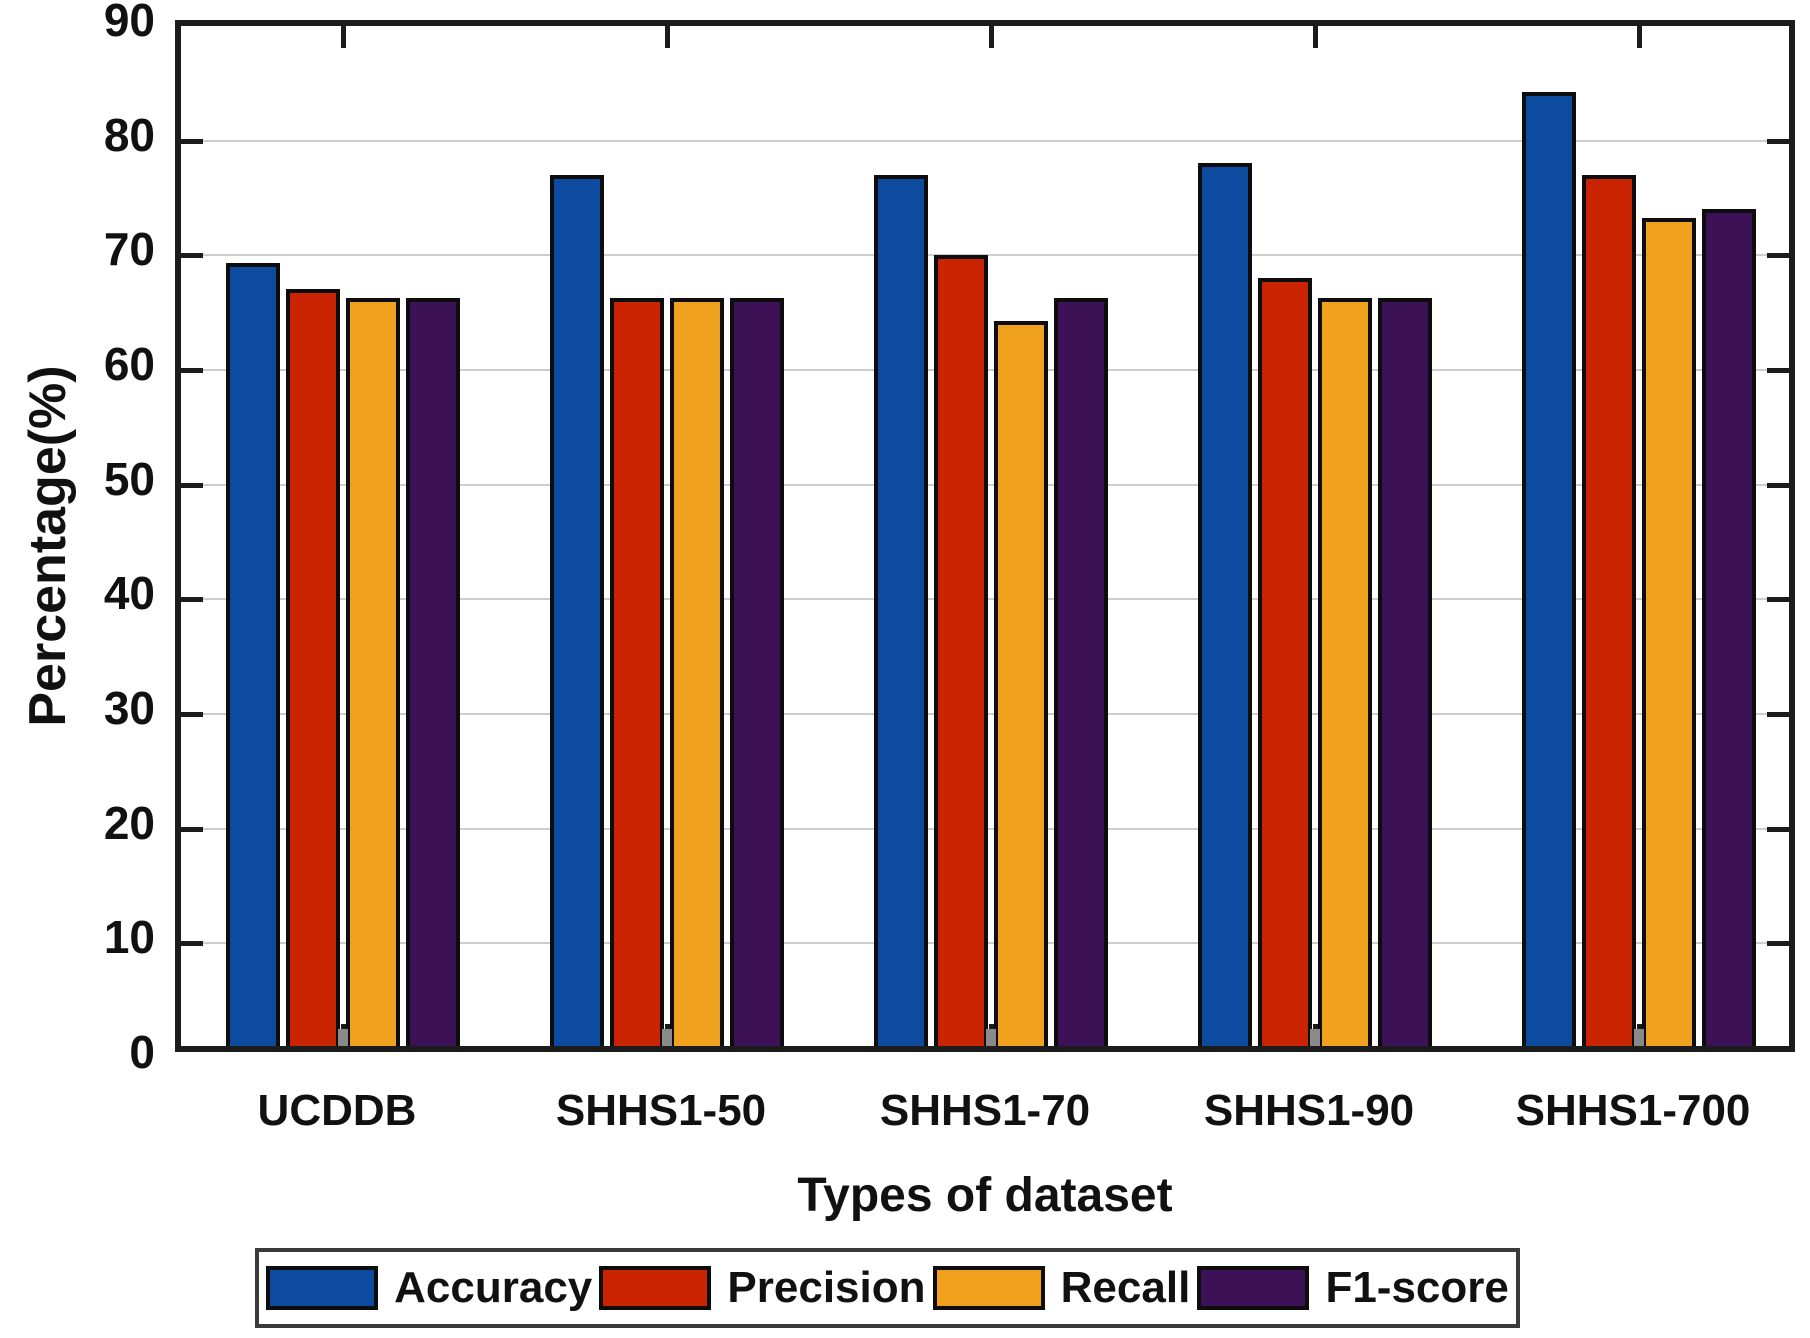 The height and width of the screenshot is (1338, 1810). Describe the element at coordinates (129, 593) in the screenshot. I see `y-tick-label-40: 40` at that location.